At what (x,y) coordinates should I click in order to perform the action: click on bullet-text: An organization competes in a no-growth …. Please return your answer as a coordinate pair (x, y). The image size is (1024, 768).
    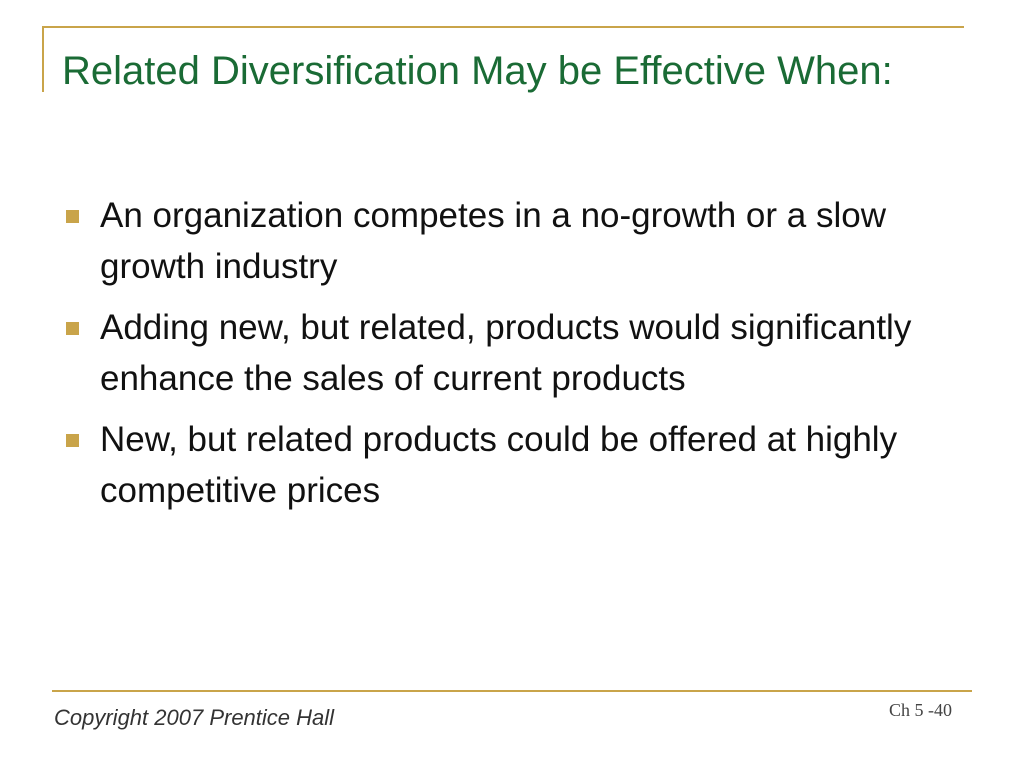
    Looking at the image, I should click on (493, 241).